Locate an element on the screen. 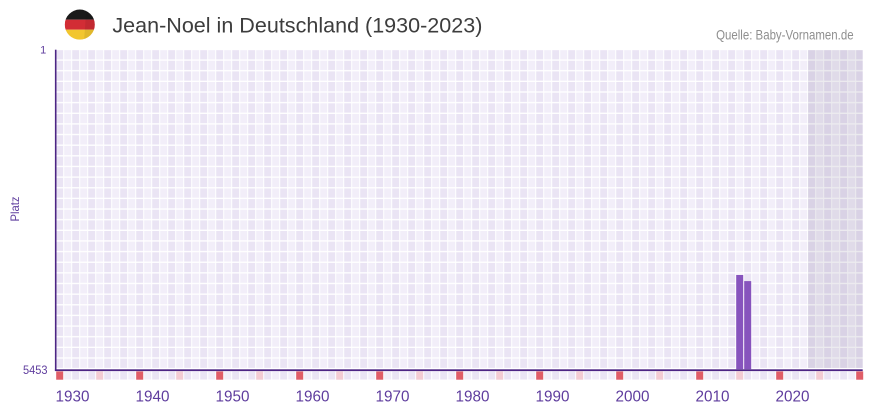 The image size is (873, 412). svg-text: 1960 is located at coordinates (313, 397).